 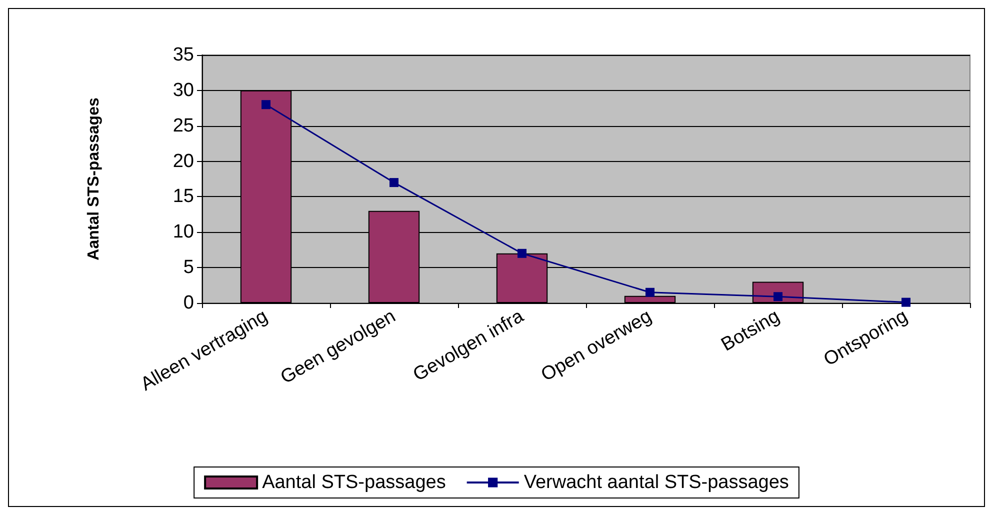 I want to click on y-axis-title: Aantal STS-passages, so click(x=94, y=179).